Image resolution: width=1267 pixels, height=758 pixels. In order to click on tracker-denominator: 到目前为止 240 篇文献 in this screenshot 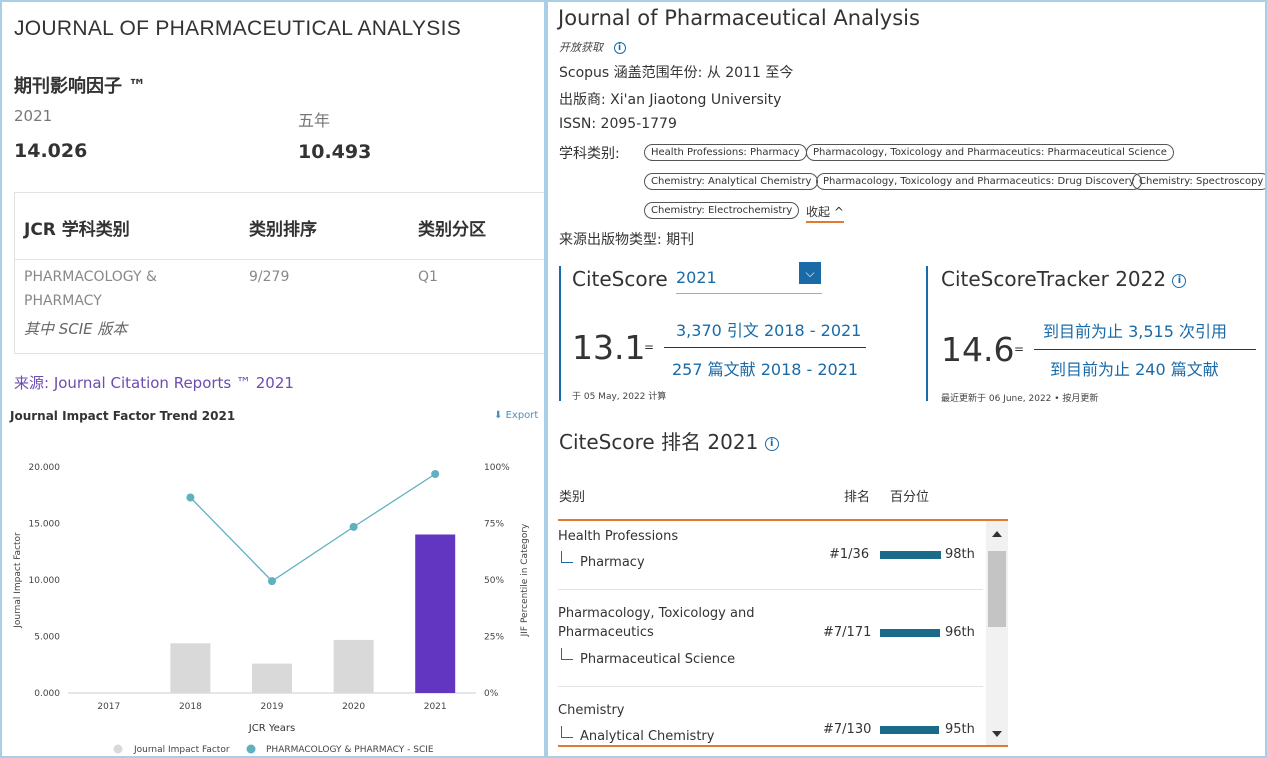, I will do `click(1134, 369)`.